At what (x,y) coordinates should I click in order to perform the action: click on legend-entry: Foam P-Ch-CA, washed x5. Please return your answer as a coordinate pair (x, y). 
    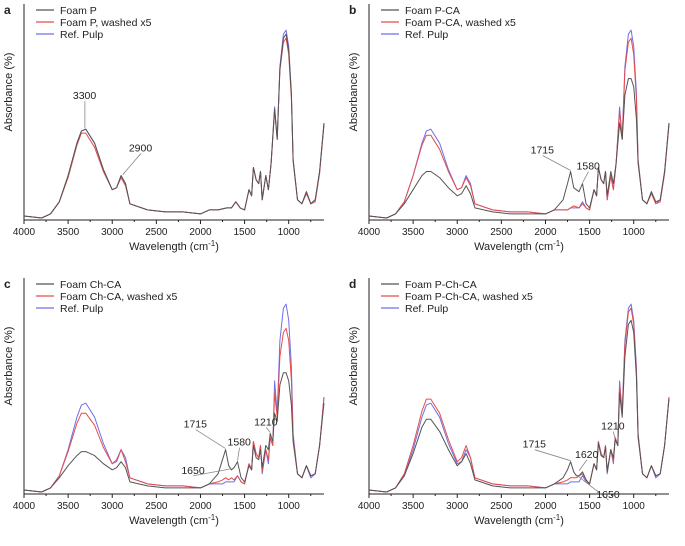
    Looking at the image, I should click on (469, 297).